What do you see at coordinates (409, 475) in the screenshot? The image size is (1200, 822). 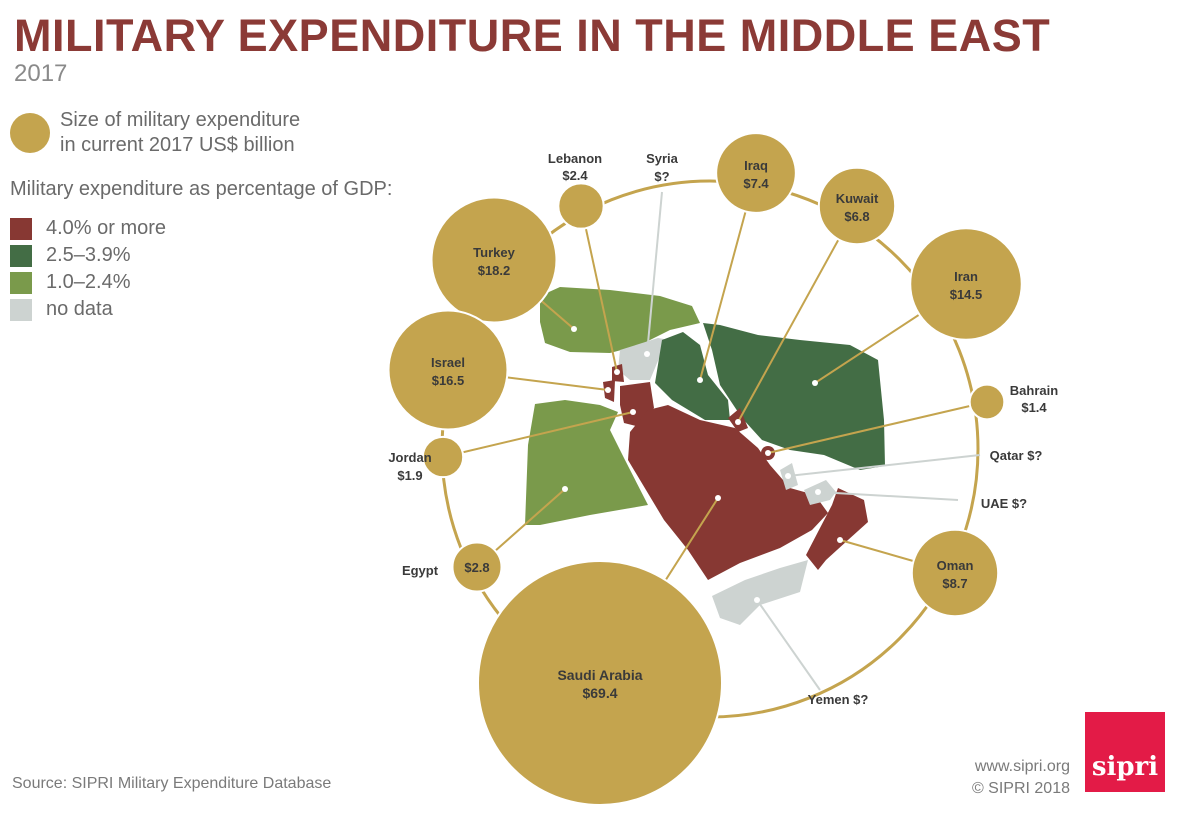 I see `value-label-jordan: $1.9` at bounding box center [409, 475].